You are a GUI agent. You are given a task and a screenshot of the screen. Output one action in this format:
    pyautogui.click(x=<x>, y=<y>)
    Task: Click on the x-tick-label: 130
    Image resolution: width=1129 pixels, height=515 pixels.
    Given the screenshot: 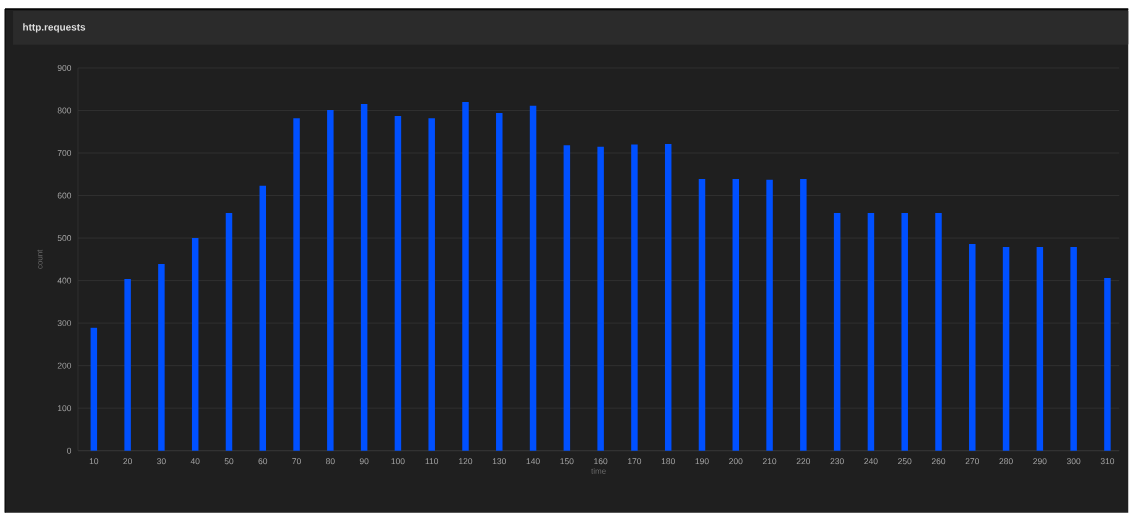 What is the action you would take?
    pyautogui.click(x=499, y=461)
    